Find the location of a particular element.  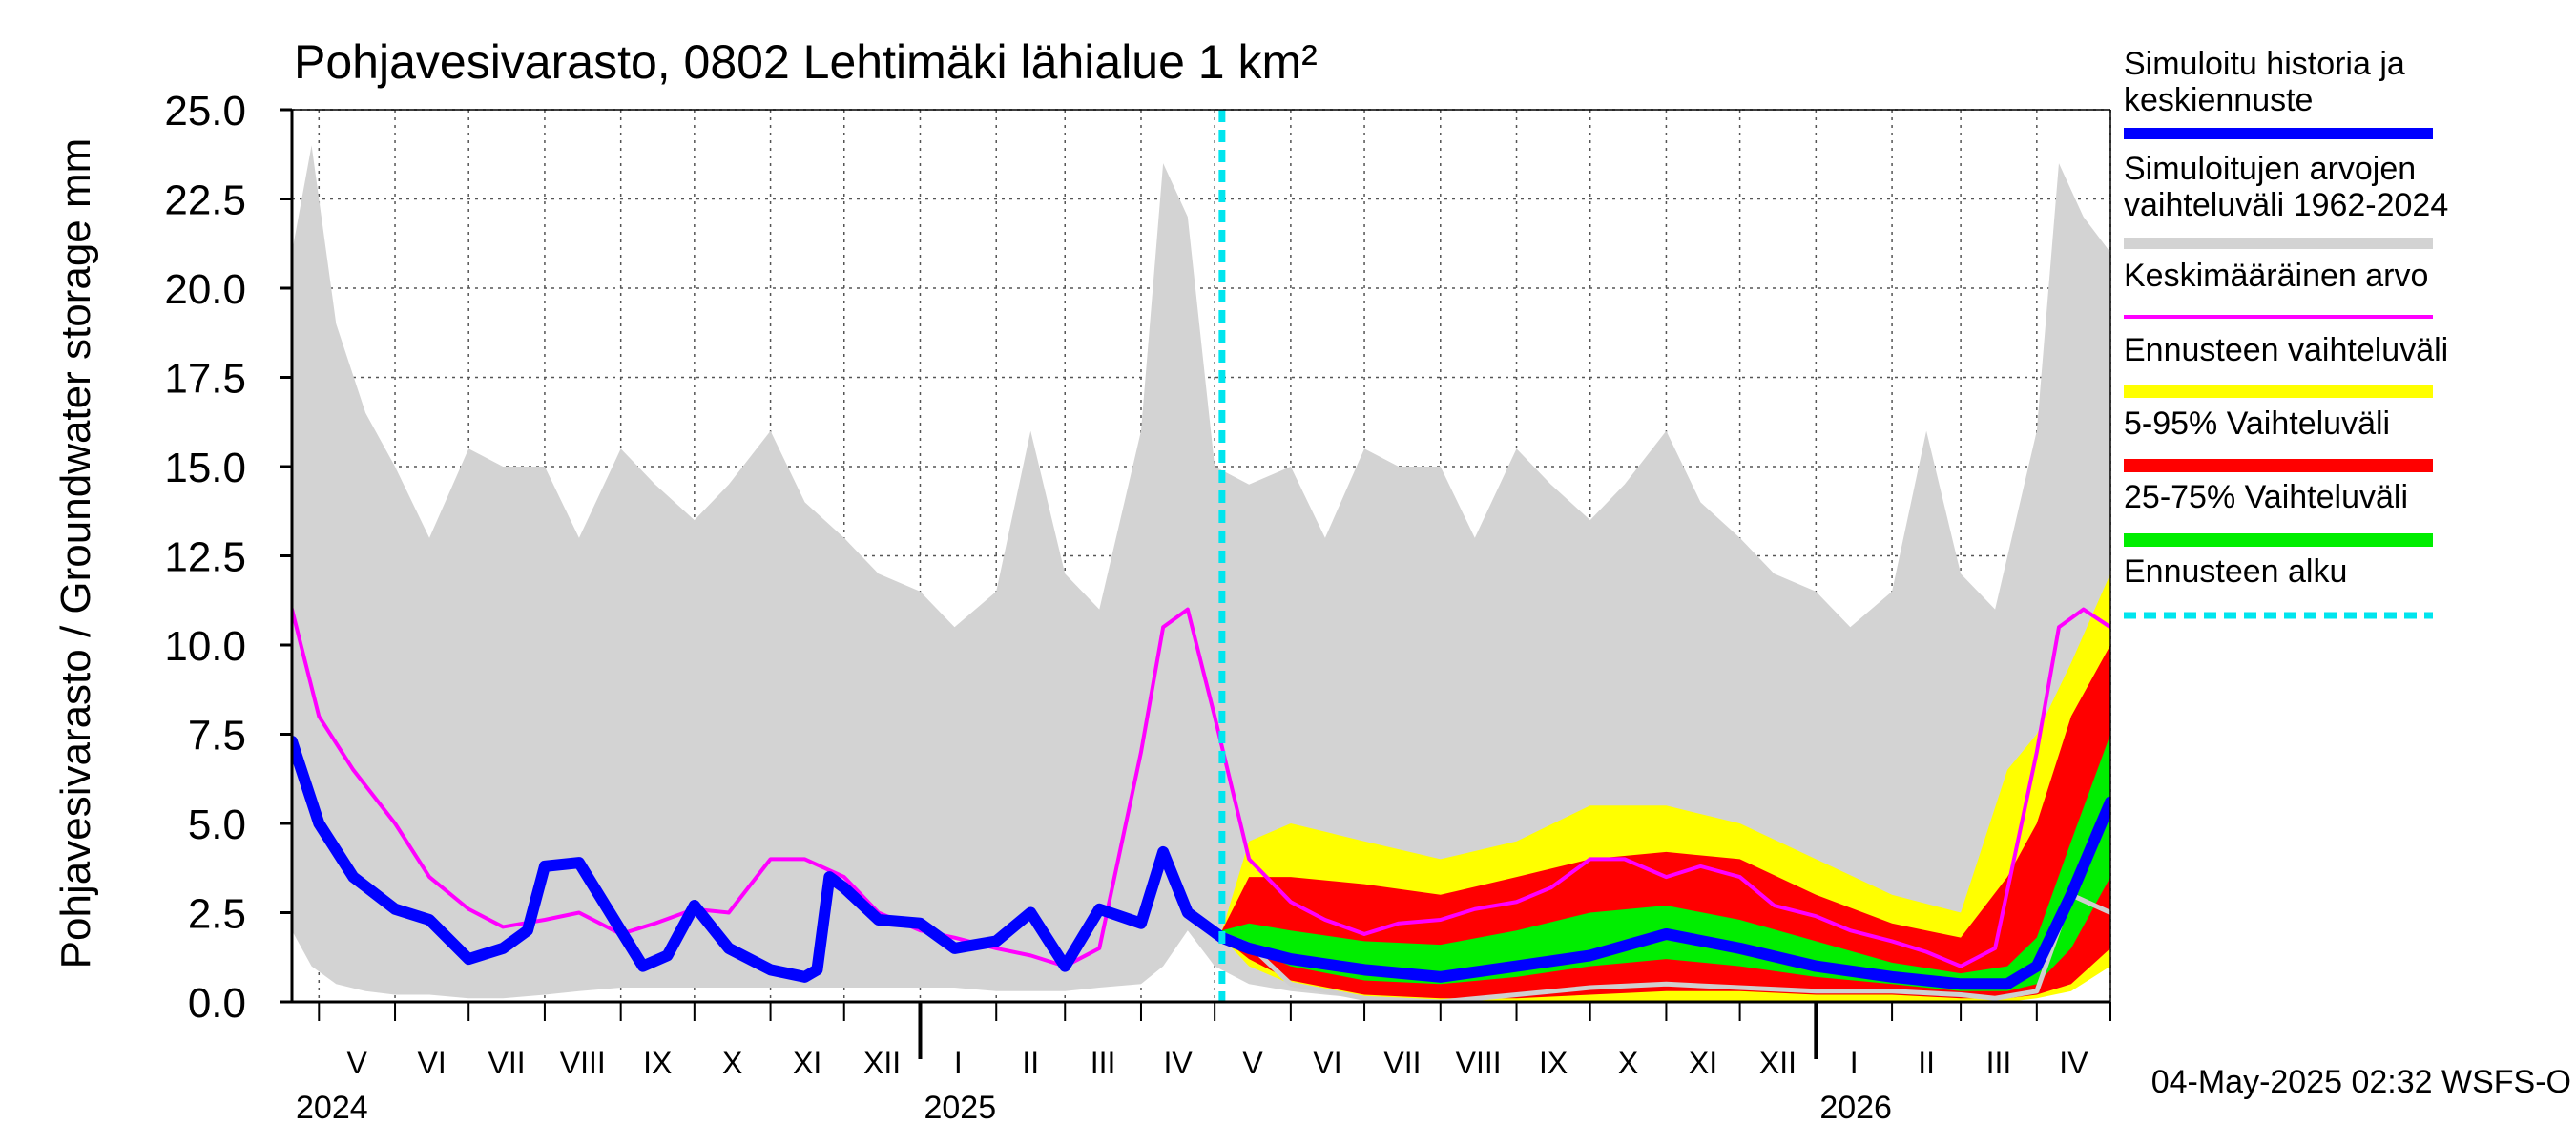

y-tick-label: 25.0 is located at coordinates (205, 112).